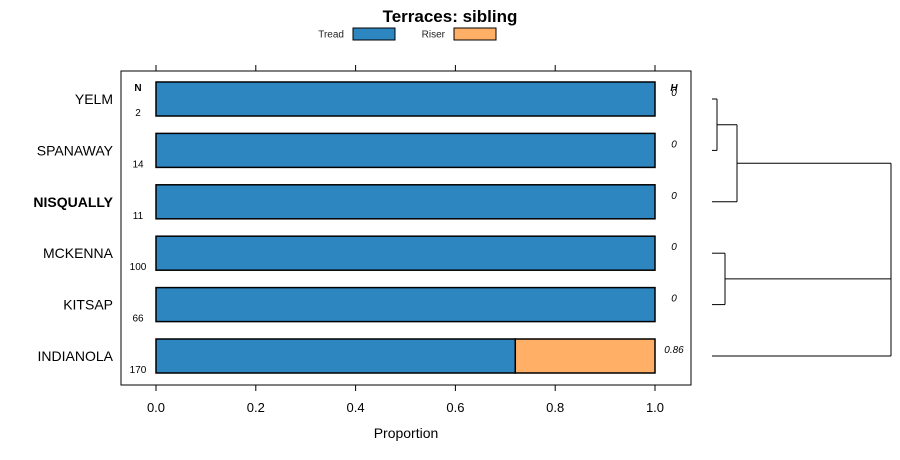 Image resolution: width=900 pixels, height=460 pixels. I want to click on row-label: MCKENNA, so click(78, 253).